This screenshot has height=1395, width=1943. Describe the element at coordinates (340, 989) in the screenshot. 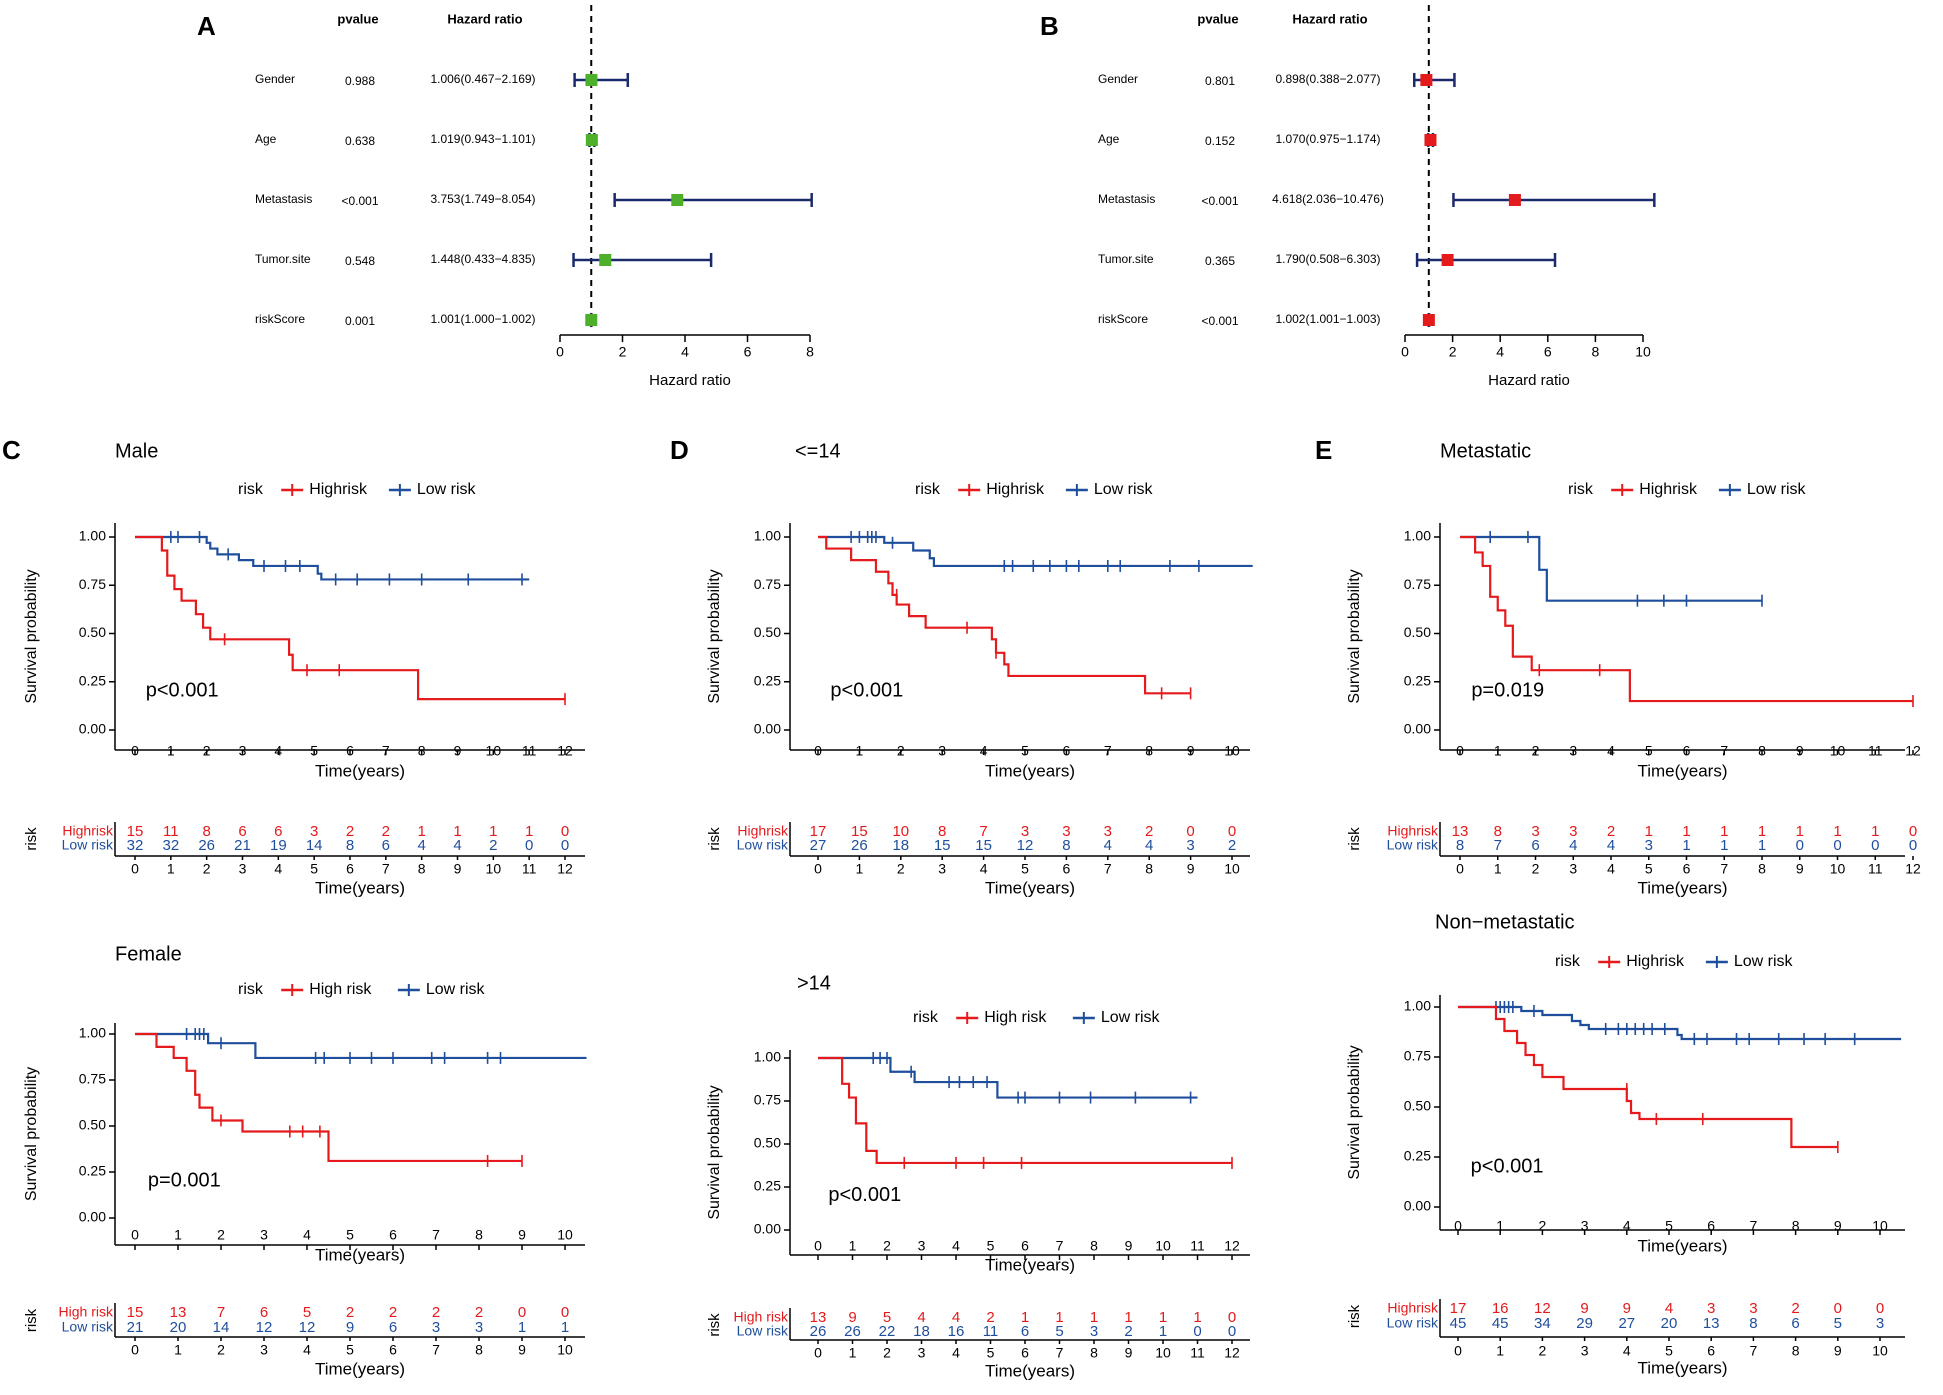

I see `legend-high-label: High risk` at that location.